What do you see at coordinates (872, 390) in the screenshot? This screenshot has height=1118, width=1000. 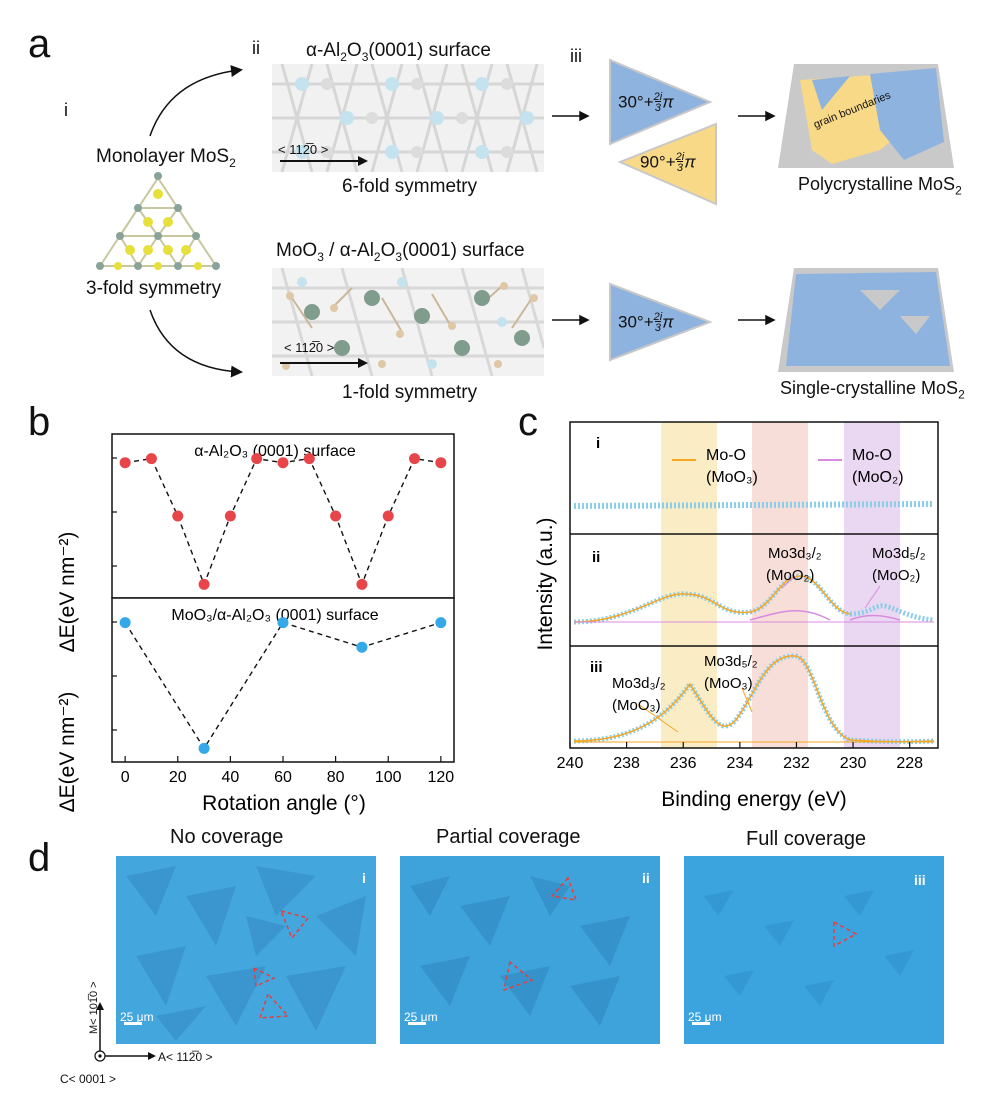 I see `single-crystalline-label: Single-crystalline MoS2` at bounding box center [872, 390].